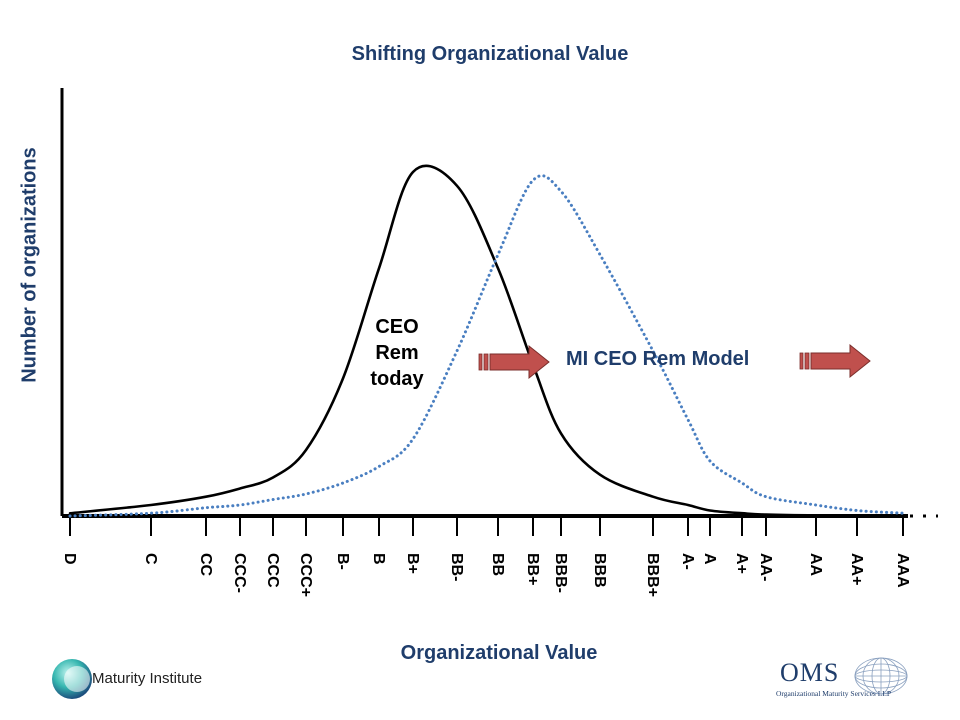 The height and width of the screenshot is (720, 960). I want to click on oms-tagline: Organizational Maturity Services LLP, so click(834, 693).